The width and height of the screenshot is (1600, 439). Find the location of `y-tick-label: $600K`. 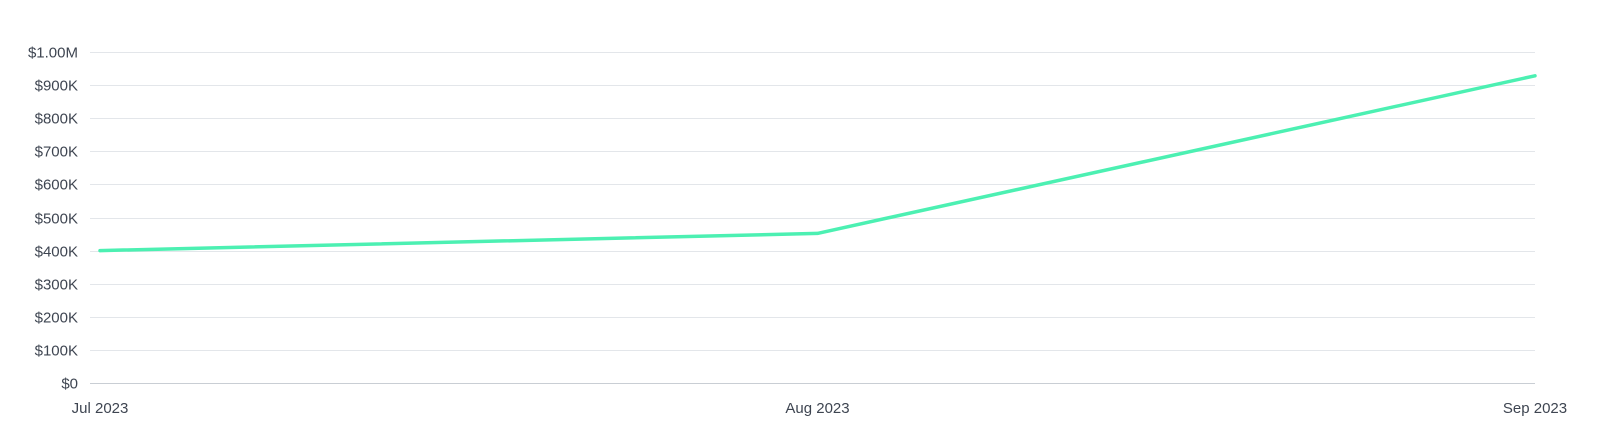

y-tick-label: $600K is located at coordinates (56, 185).